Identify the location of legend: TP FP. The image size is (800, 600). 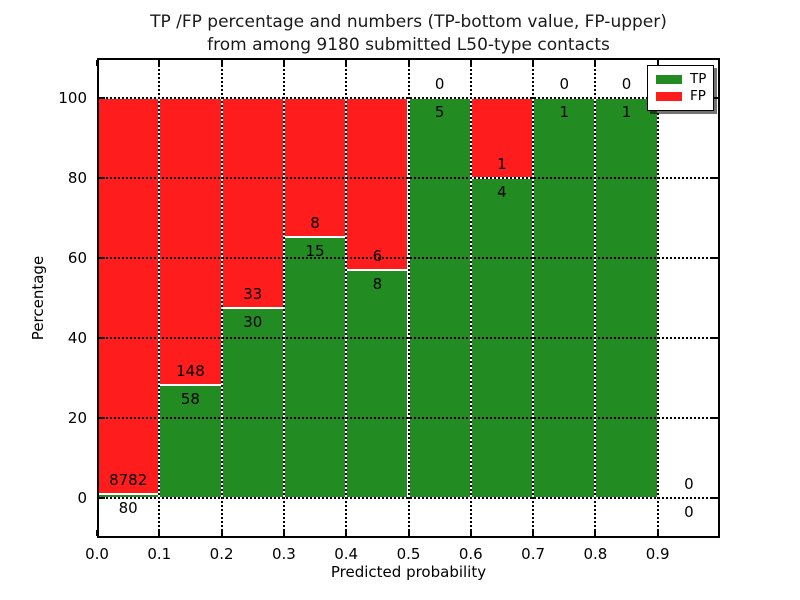
(680, 88).